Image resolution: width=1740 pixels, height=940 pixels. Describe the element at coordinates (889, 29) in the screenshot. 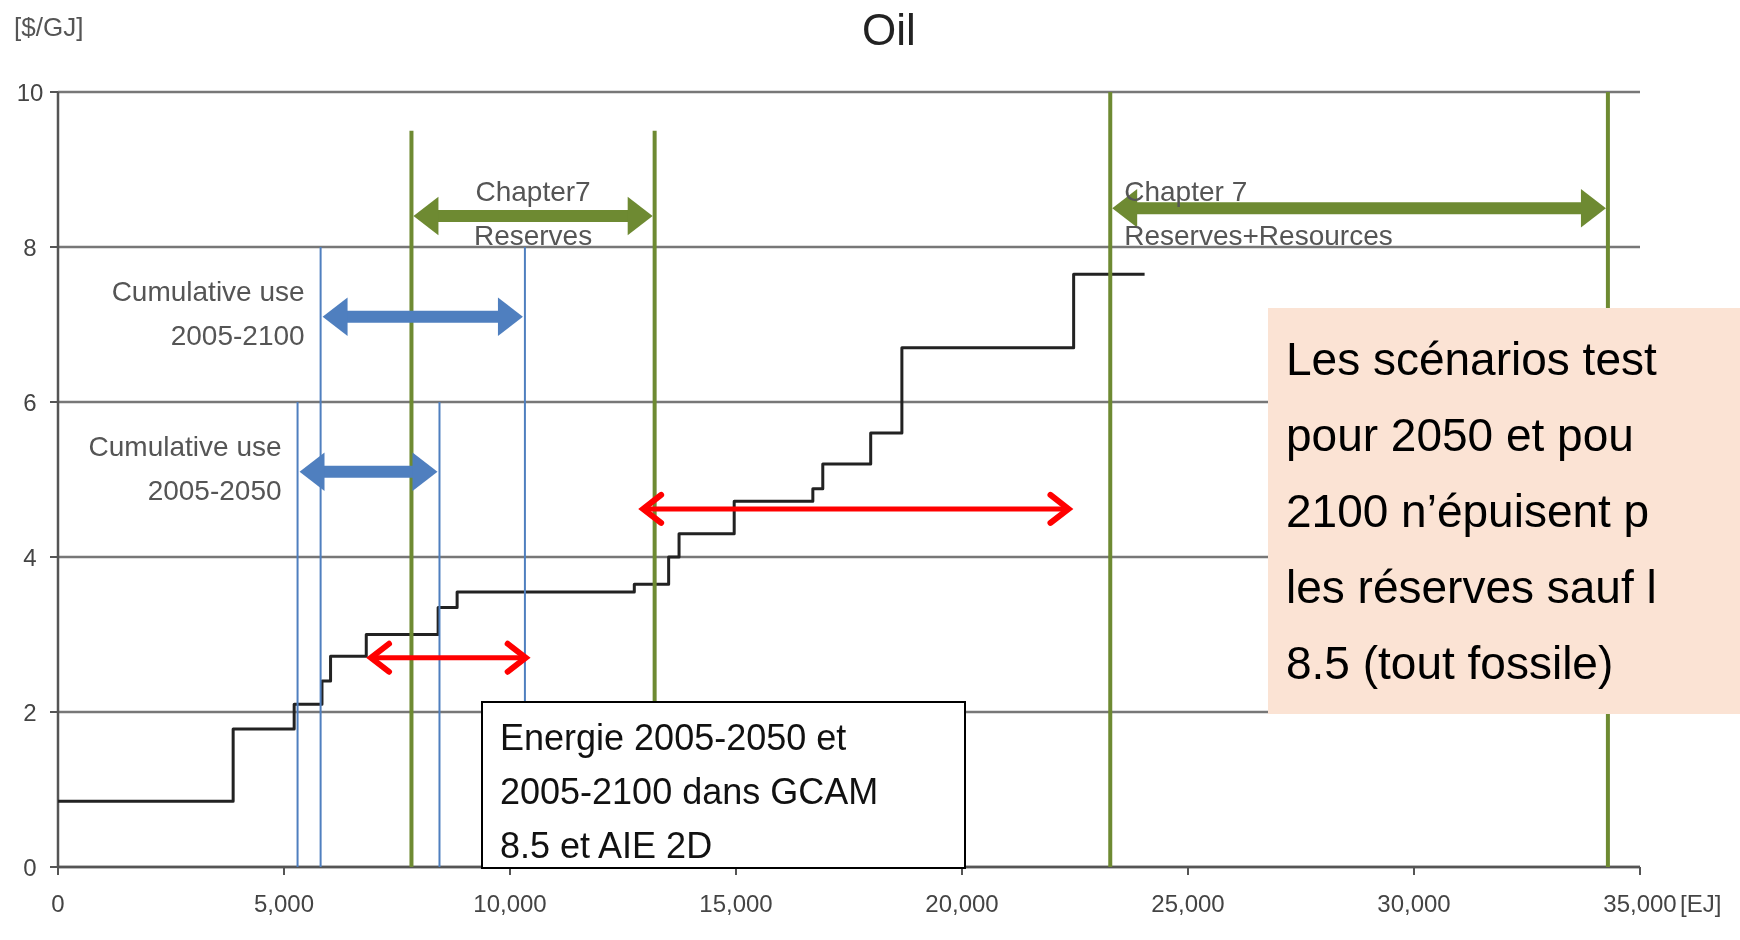

I see `chart-title: Oil` at that location.